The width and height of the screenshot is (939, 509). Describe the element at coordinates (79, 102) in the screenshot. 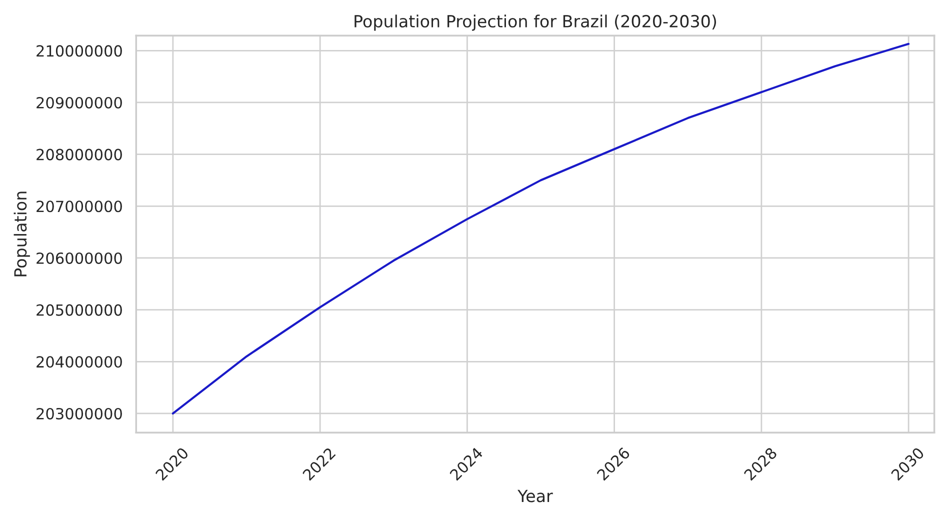

I see `y-tick-label: 209000000` at that location.